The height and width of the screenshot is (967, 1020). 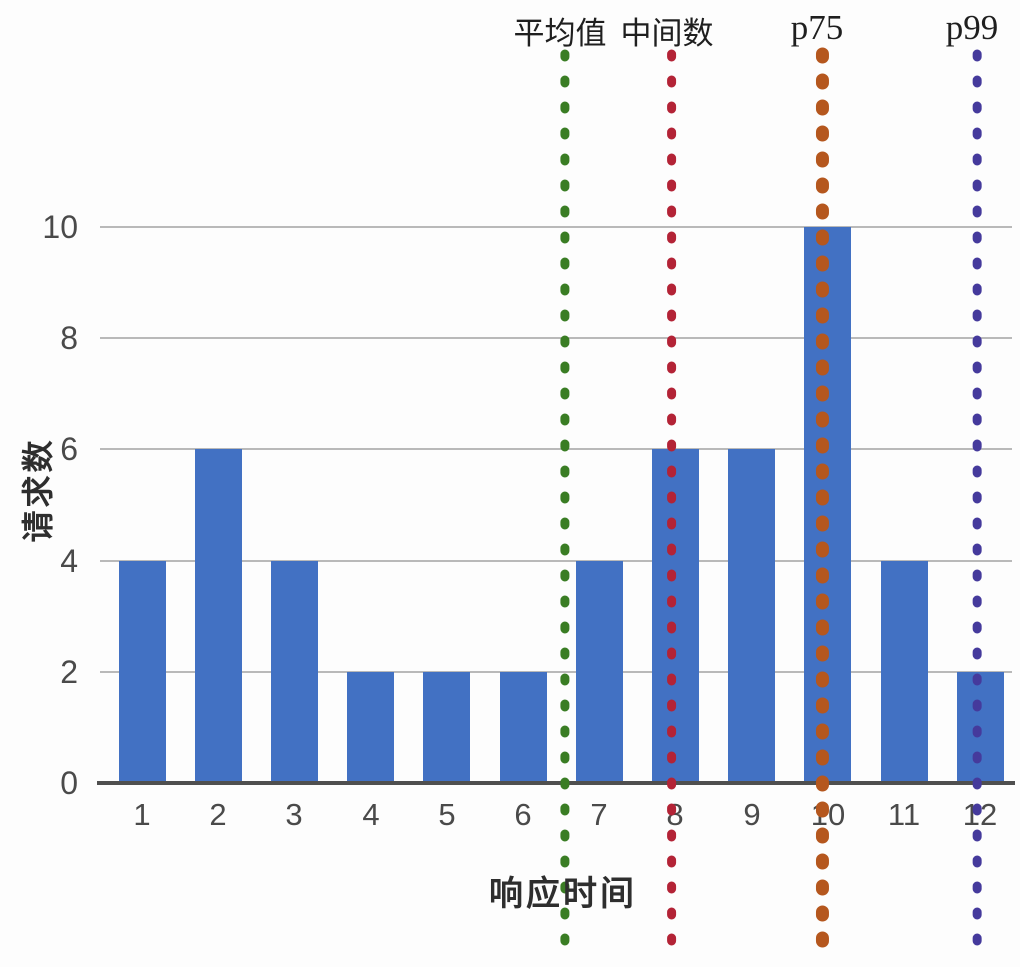 What do you see at coordinates (560, 33) in the screenshot?
I see `reference-line-label-1: 平均值` at bounding box center [560, 33].